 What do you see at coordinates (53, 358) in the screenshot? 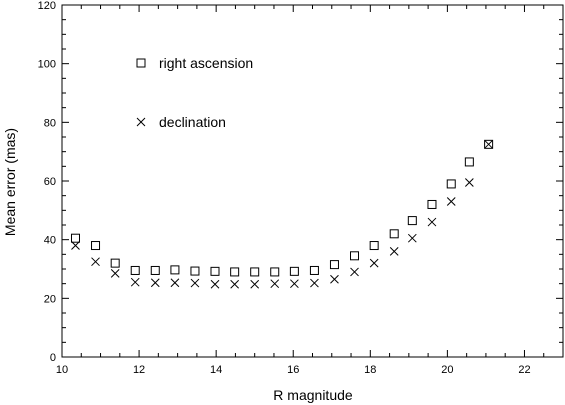
I see `y-tick-label: 0` at bounding box center [53, 358].